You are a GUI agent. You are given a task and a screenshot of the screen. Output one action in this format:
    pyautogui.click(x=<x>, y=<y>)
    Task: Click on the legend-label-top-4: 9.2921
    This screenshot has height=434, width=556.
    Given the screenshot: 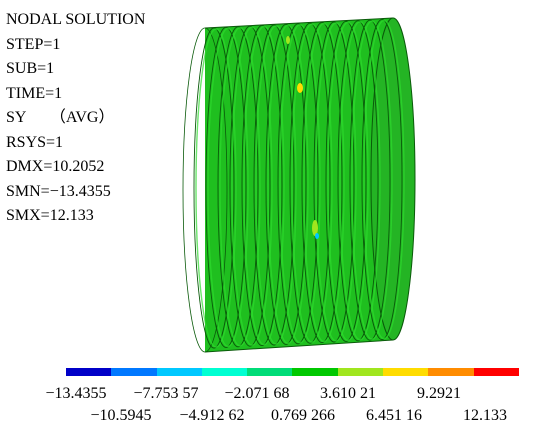 What is the action you would take?
    pyautogui.click(x=439, y=394)
    